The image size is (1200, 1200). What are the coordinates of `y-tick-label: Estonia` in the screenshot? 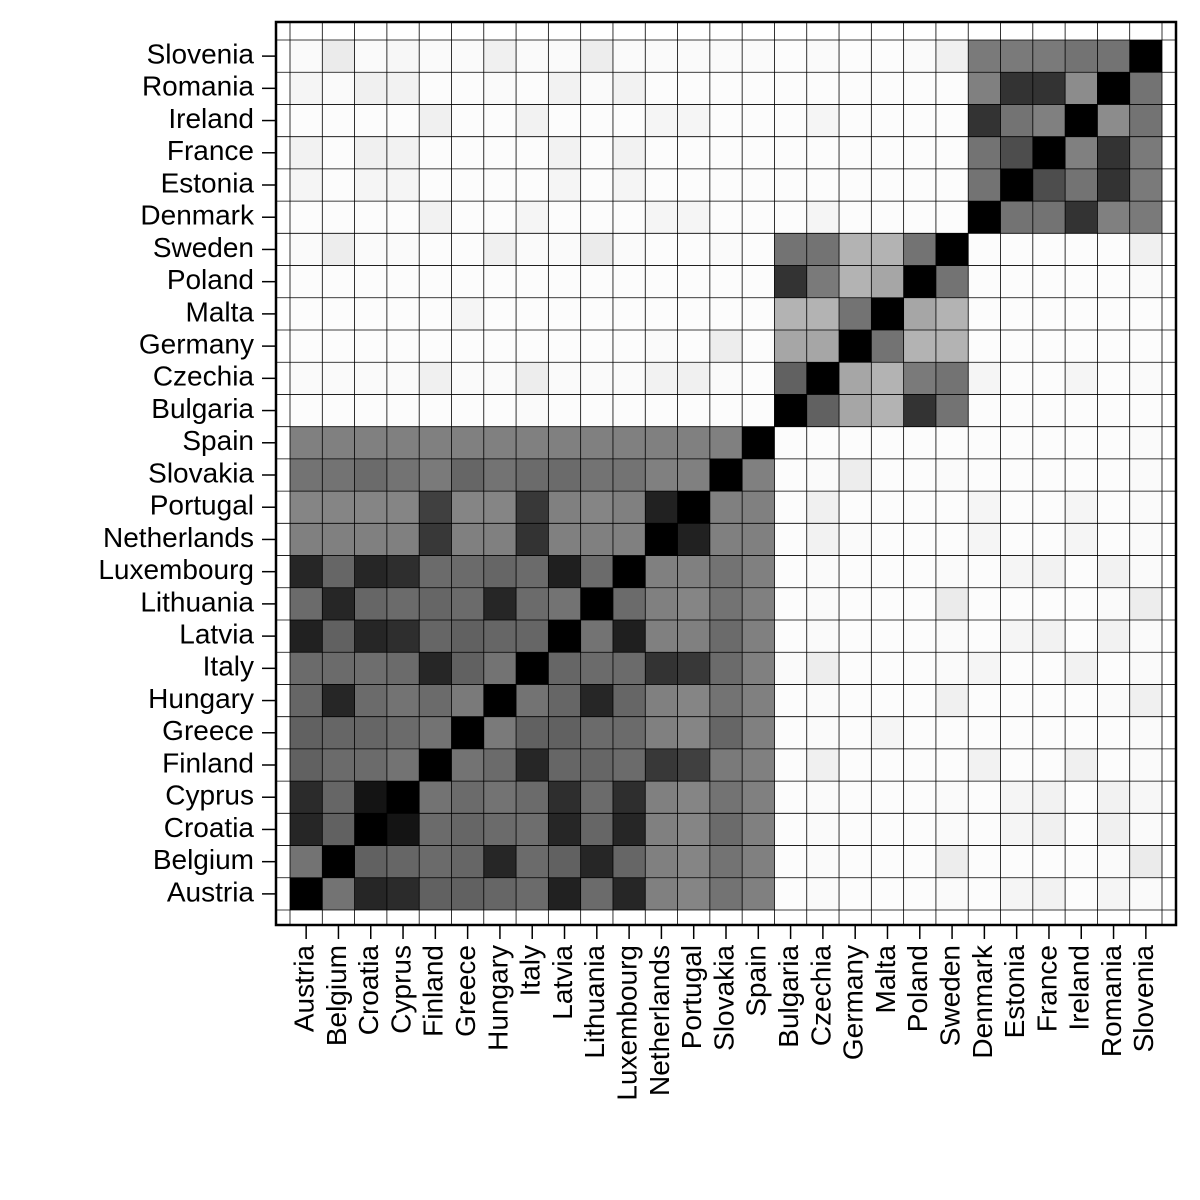 It's located at (208, 182).